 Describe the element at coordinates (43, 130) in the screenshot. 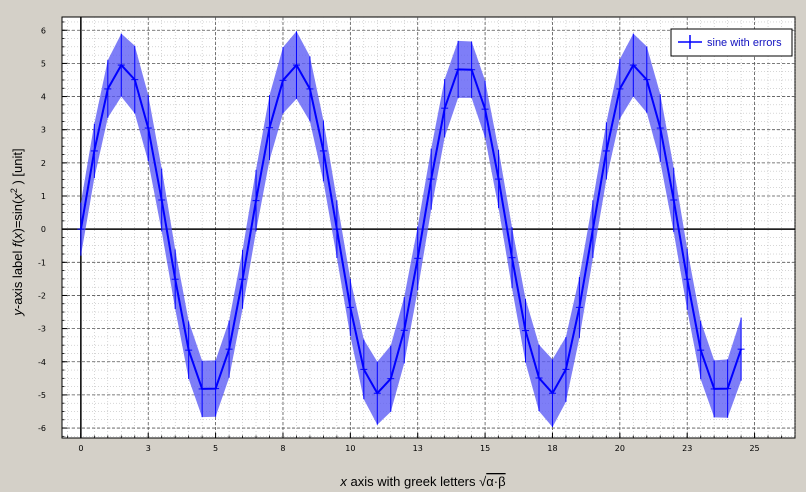

I see `y-tick-label: 3` at that location.